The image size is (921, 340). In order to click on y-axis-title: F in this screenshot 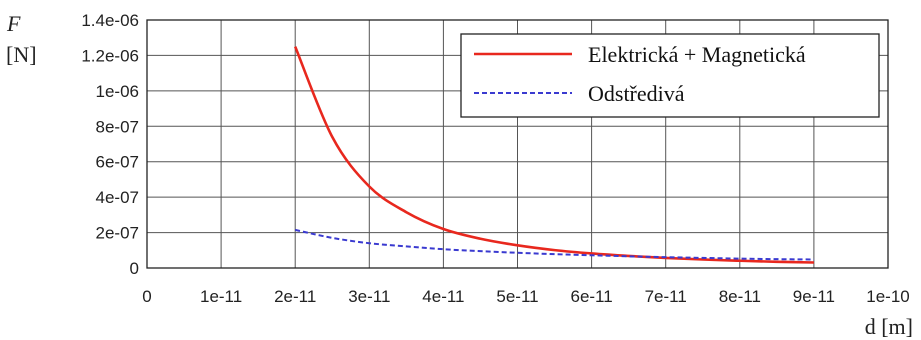, I will do `click(13, 23)`.